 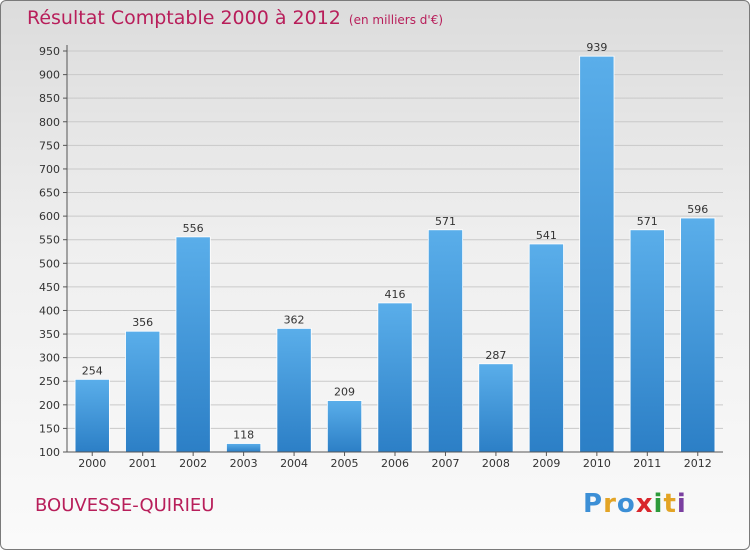 I want to click on value-label-2008: 287, so click(x=495, y=355).